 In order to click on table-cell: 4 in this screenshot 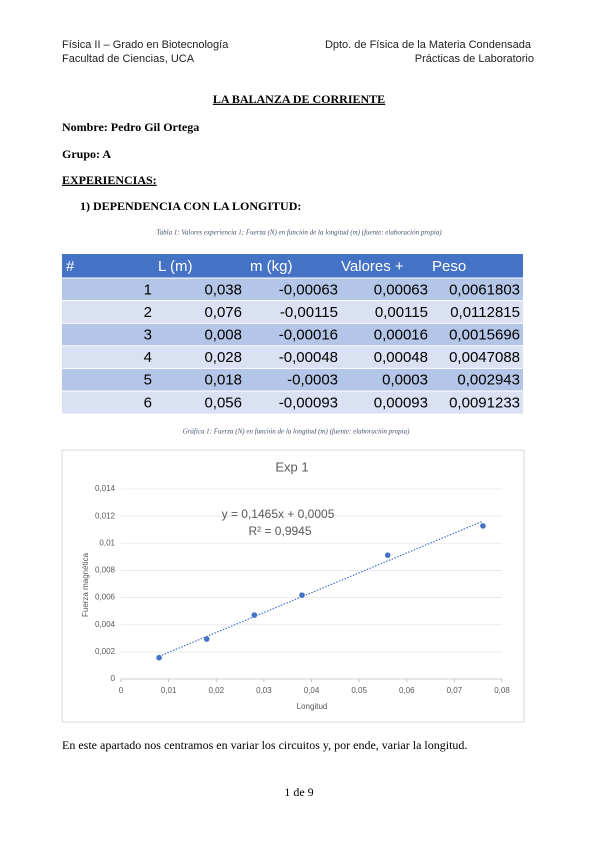, I will do `click(148, 357)`.